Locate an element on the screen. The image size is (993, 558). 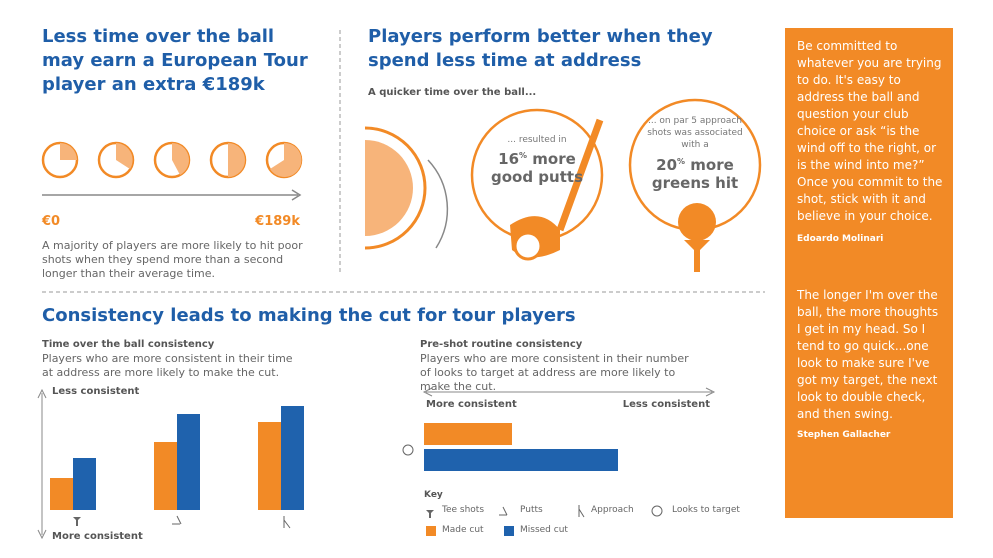
legend-label: Missed cut is located at coordinates (544, 530).